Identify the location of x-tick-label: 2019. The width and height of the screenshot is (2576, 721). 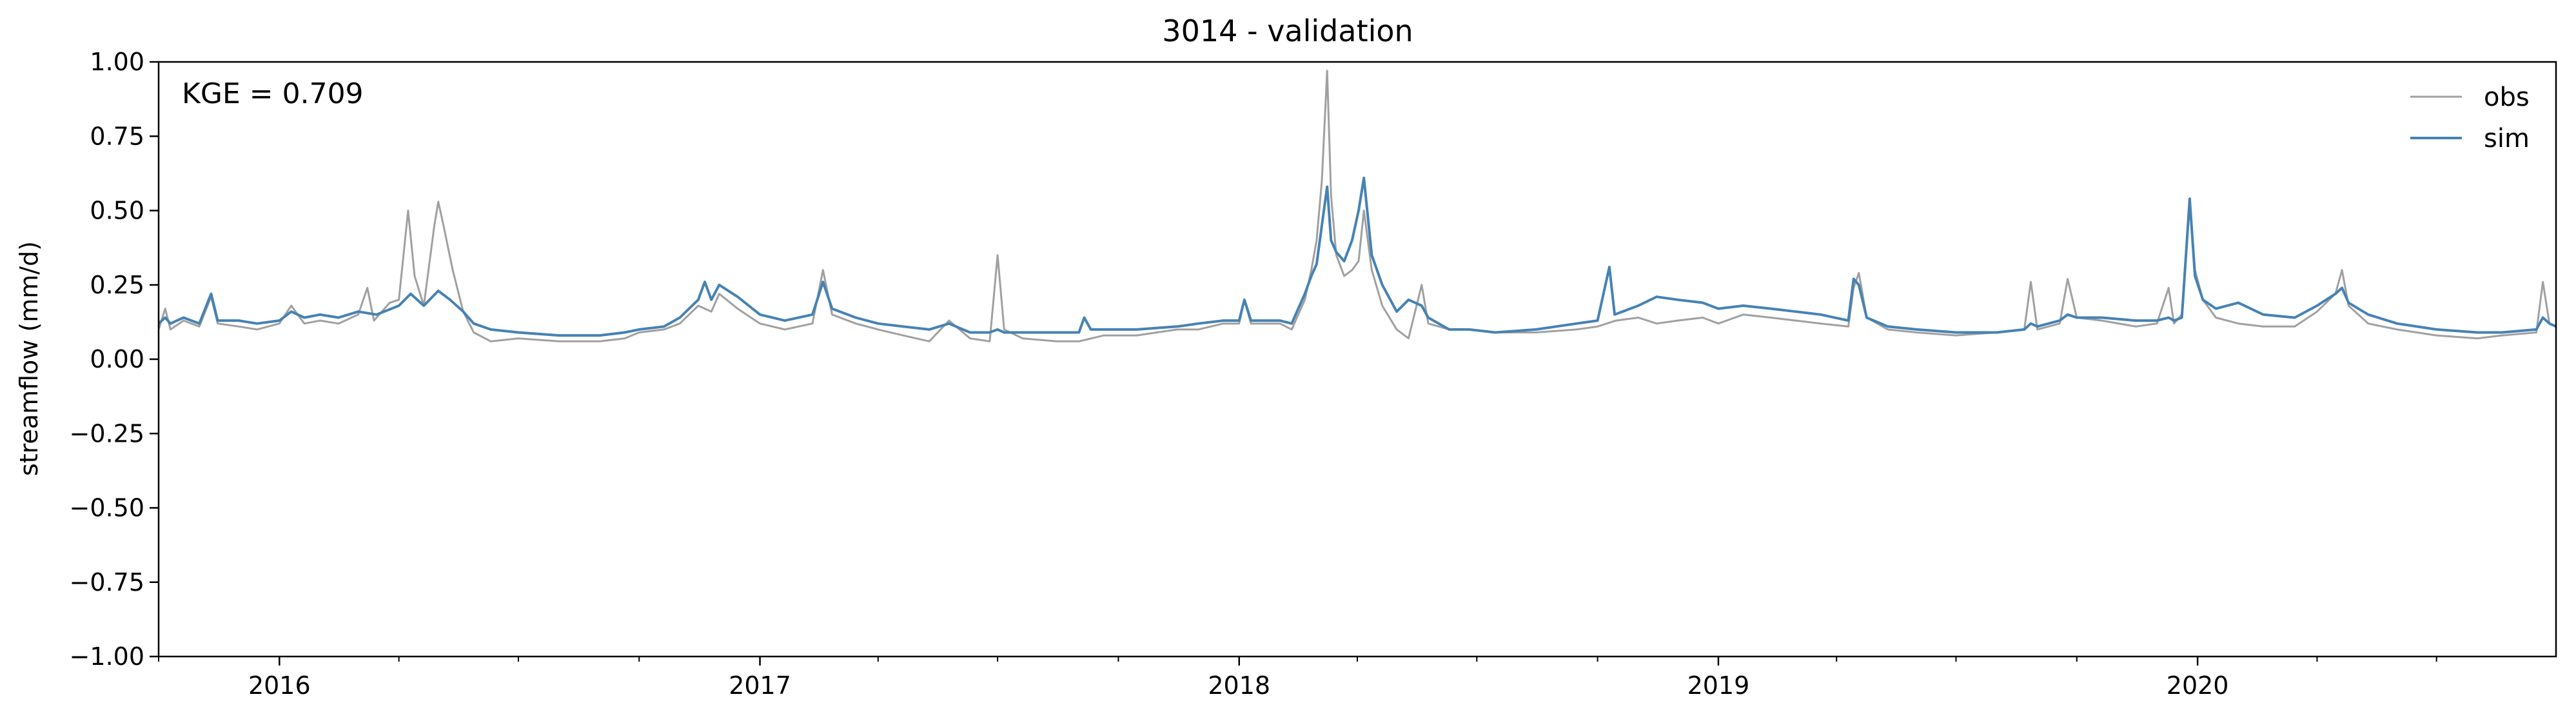
(1718, 685).